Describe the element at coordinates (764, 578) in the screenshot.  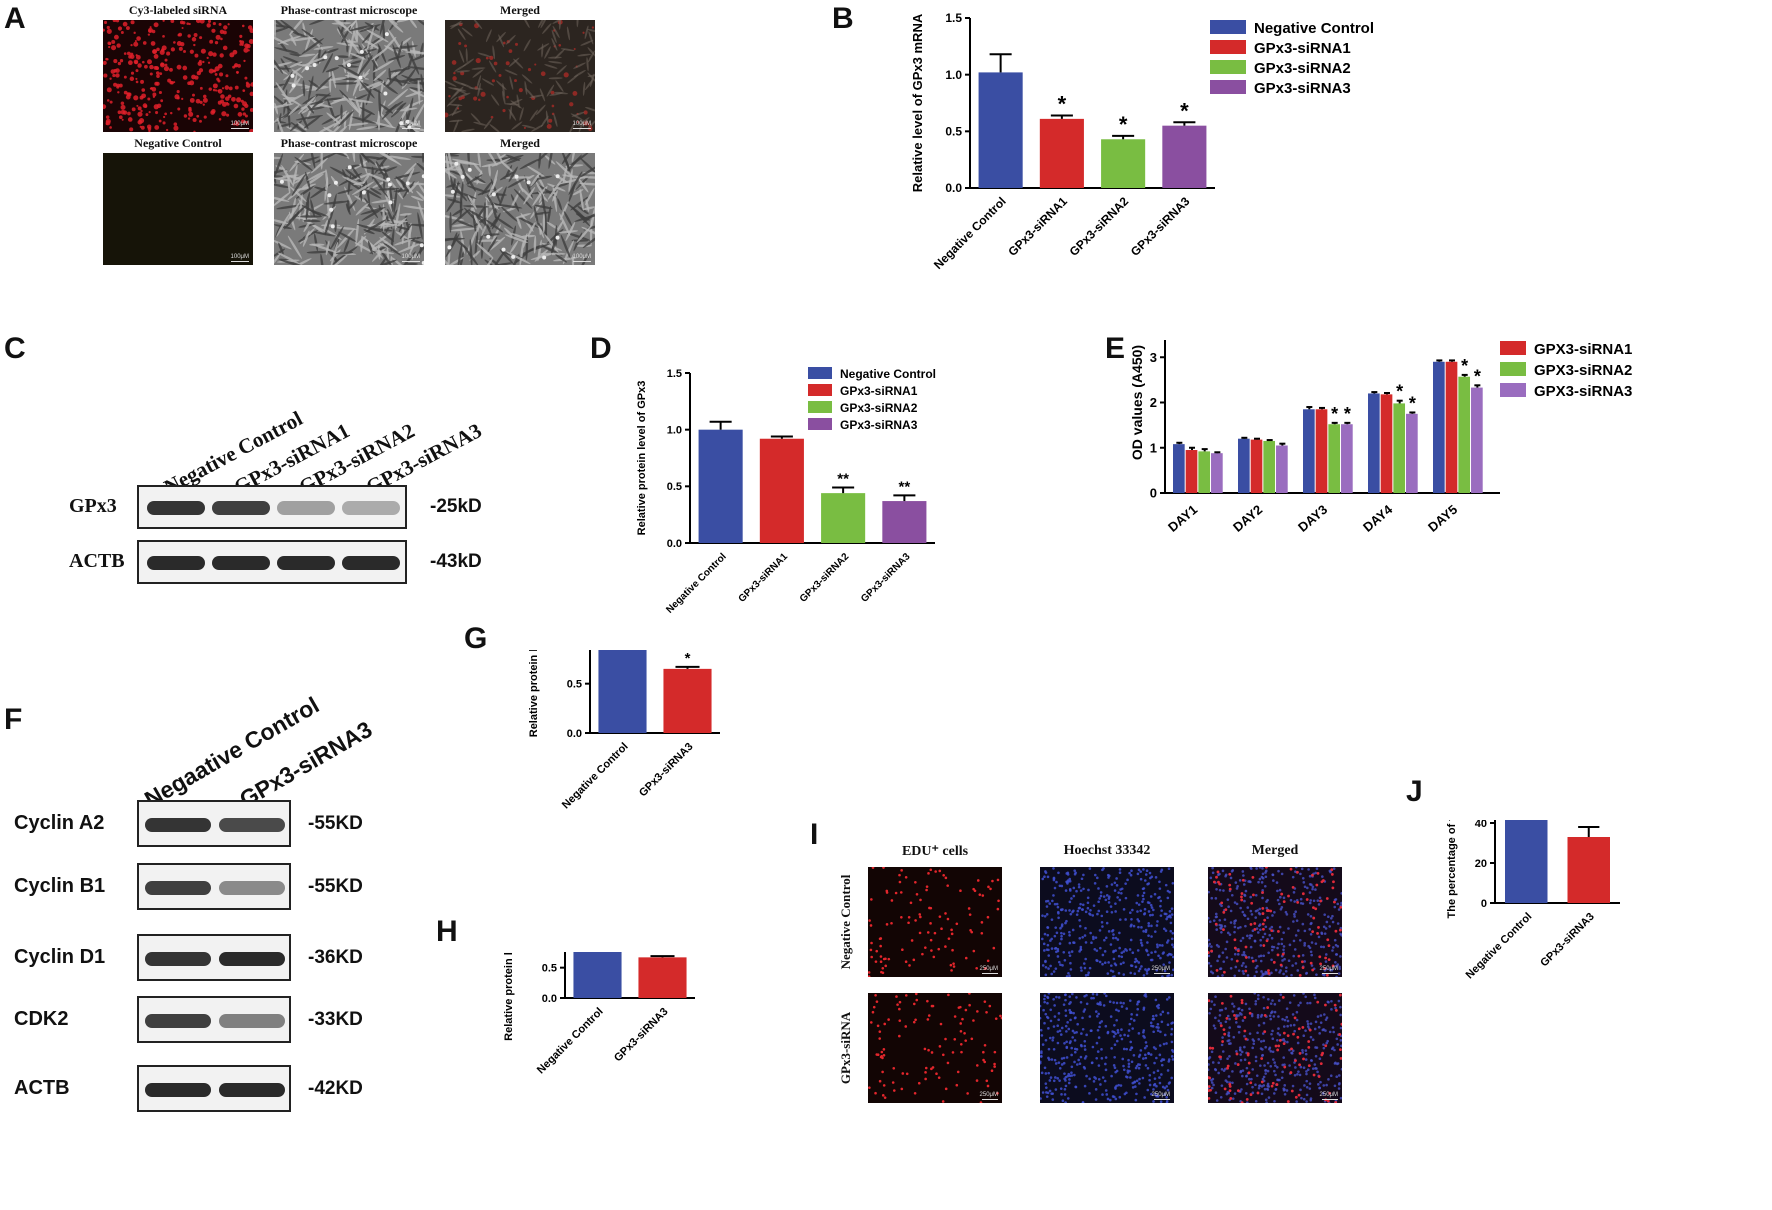
I see `x-tick-label: GPx3-siRNA1` at that location.